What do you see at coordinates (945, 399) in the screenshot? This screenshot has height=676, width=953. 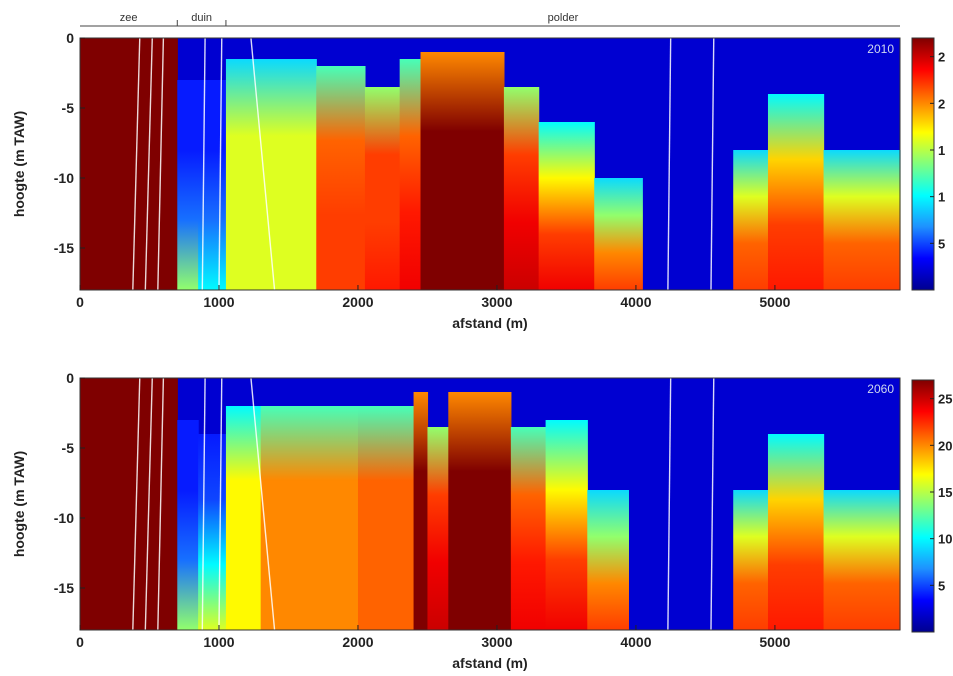 I see `colorbar-tick-label: 25` at bounding box center [945, 399].